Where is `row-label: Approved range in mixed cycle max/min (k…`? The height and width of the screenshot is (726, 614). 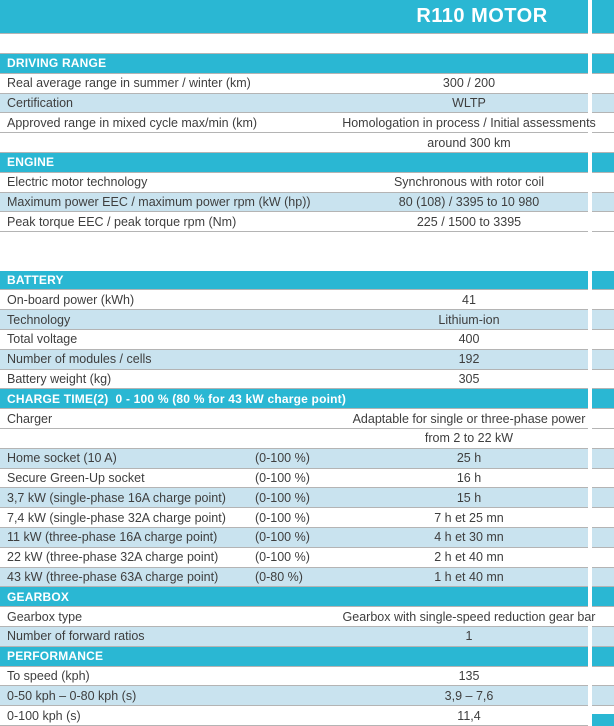
row-label: Approved range in mixed cycle max/min (k… is located at coordinates (132, 122).